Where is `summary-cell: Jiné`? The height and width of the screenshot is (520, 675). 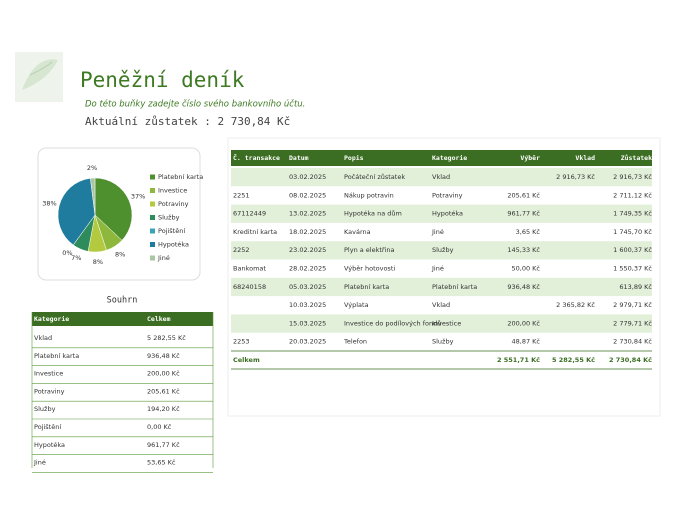 summary-cell: Jiné is located at coordinates (39, 463).